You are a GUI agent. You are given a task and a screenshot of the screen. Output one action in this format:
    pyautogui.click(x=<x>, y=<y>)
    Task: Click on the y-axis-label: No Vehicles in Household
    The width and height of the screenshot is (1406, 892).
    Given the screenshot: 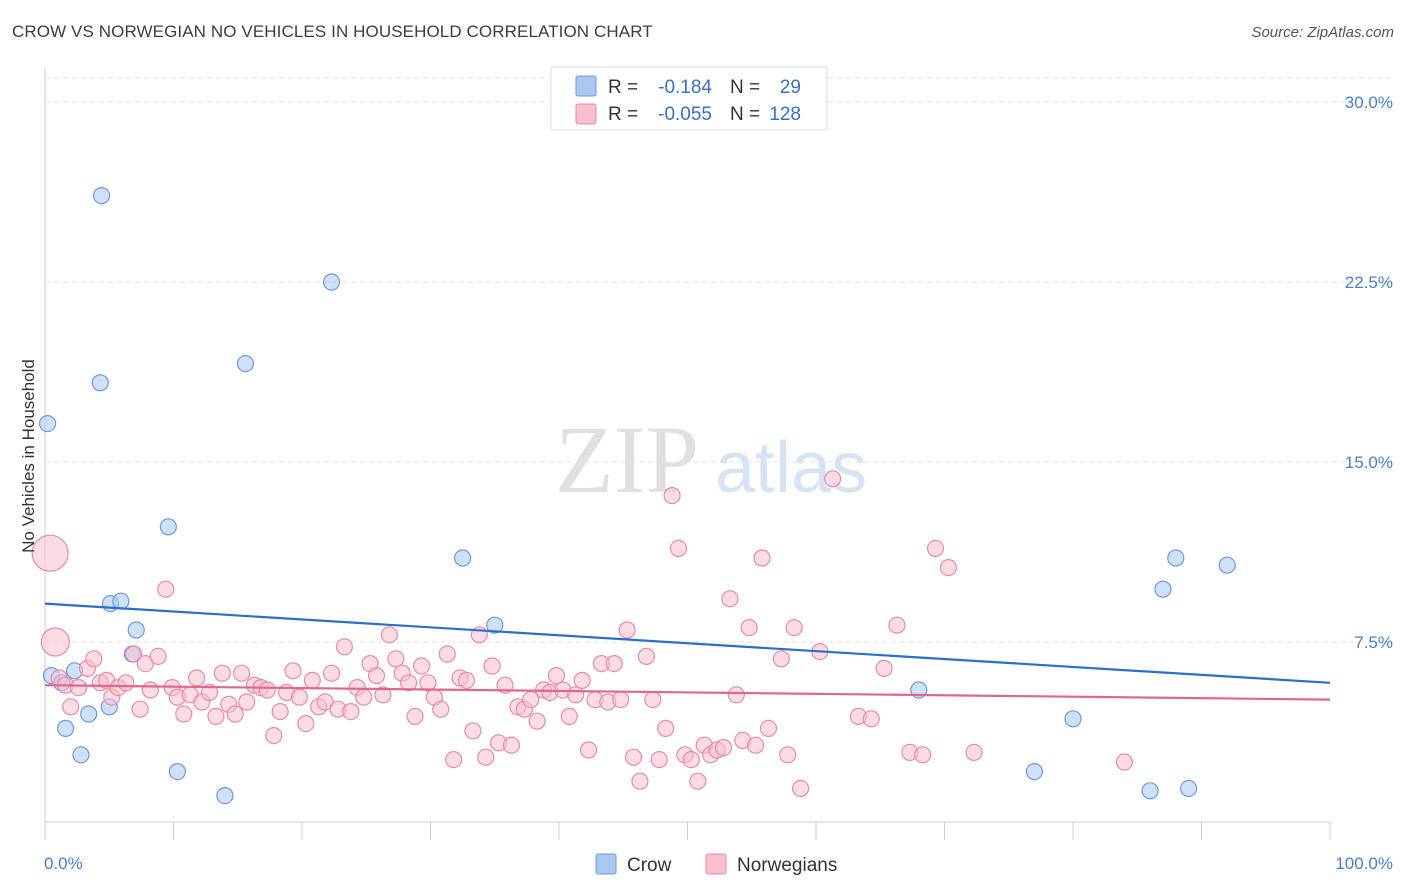 What is the action you would take?
    pyautogui.click(x=28, y=456)
    